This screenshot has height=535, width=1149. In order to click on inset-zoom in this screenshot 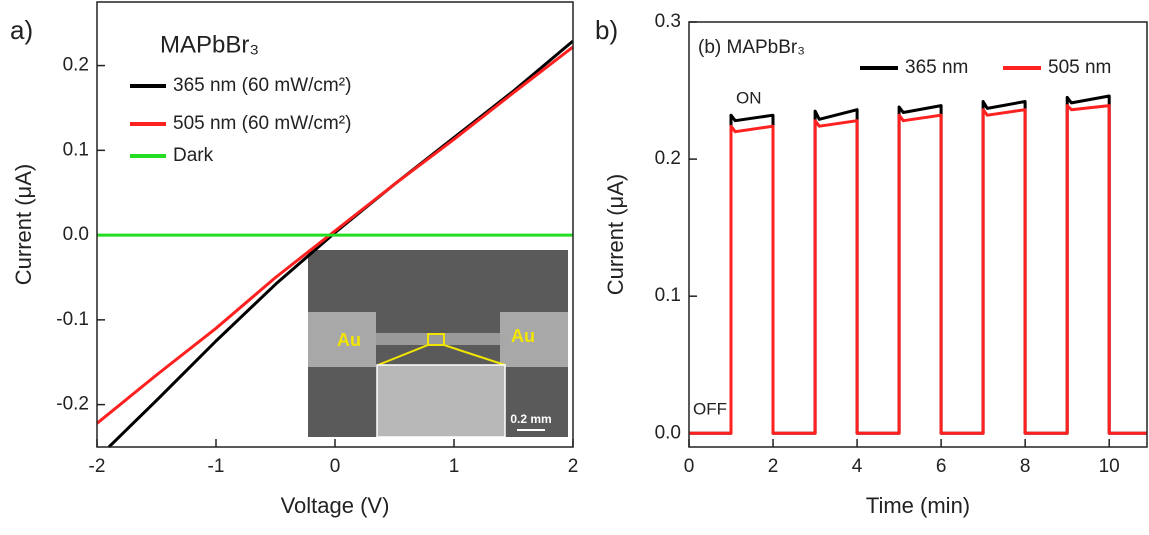, I will do `click(441, 401)`.